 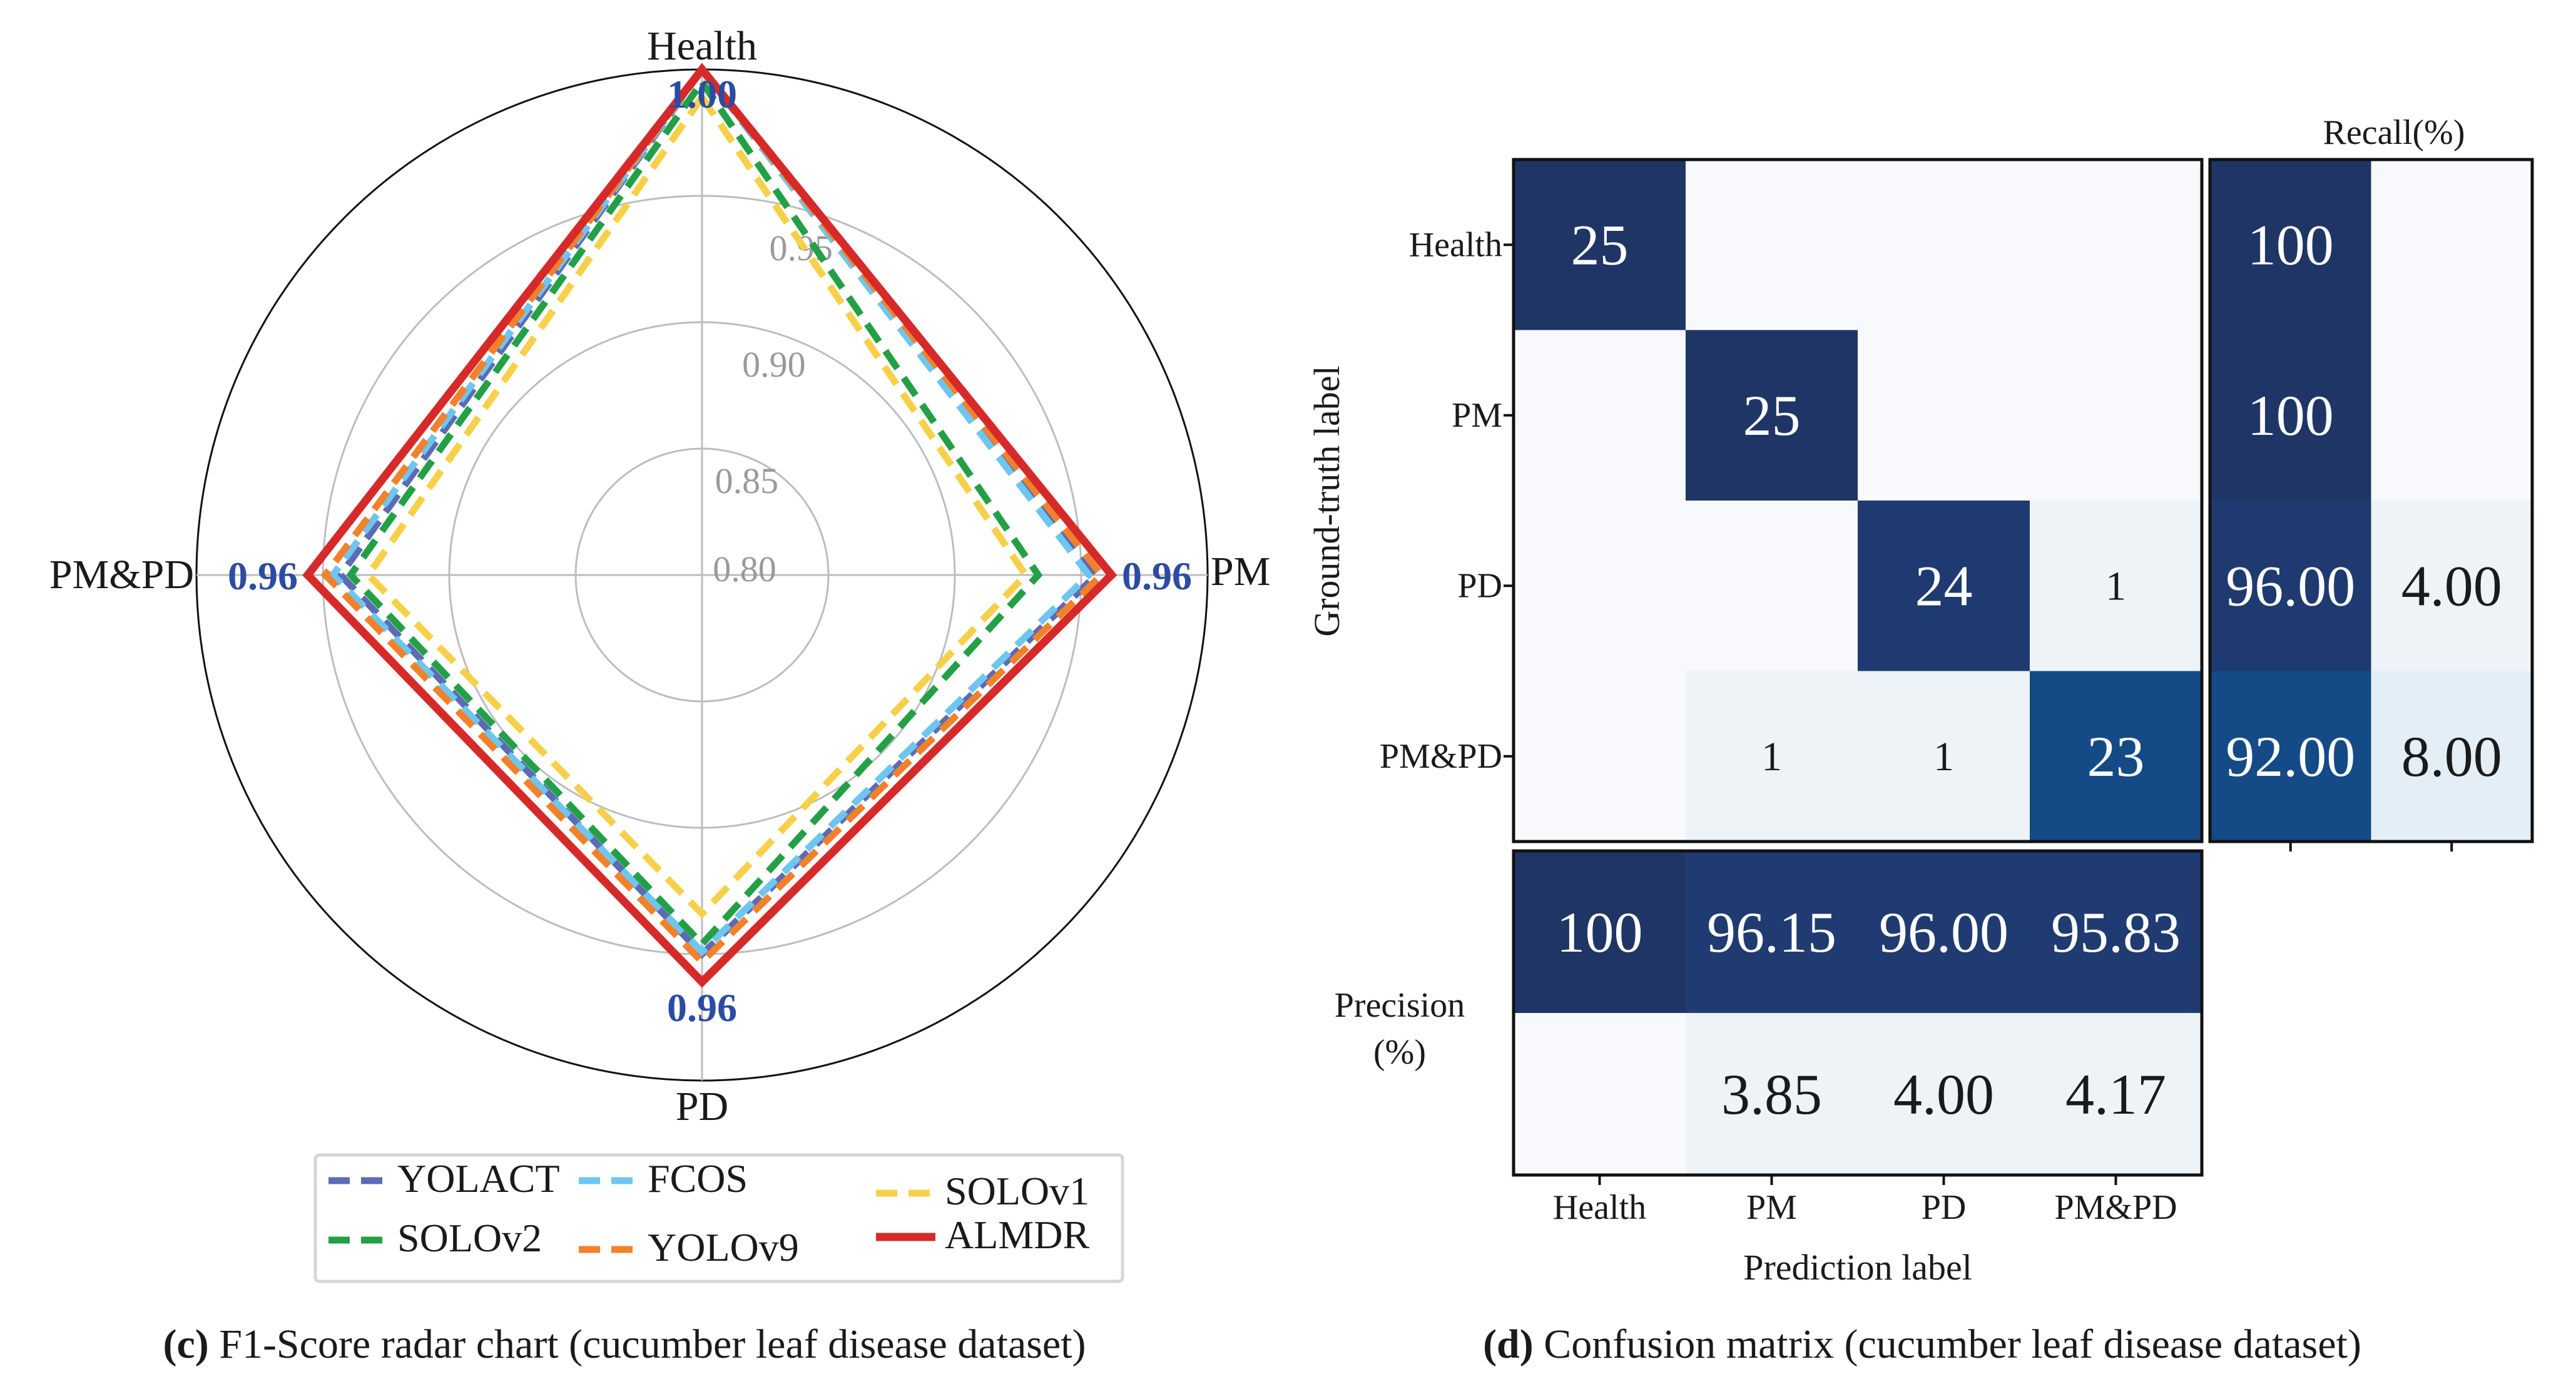 I want to click on recall-value: 4.00, so click(x=2451, y=586).